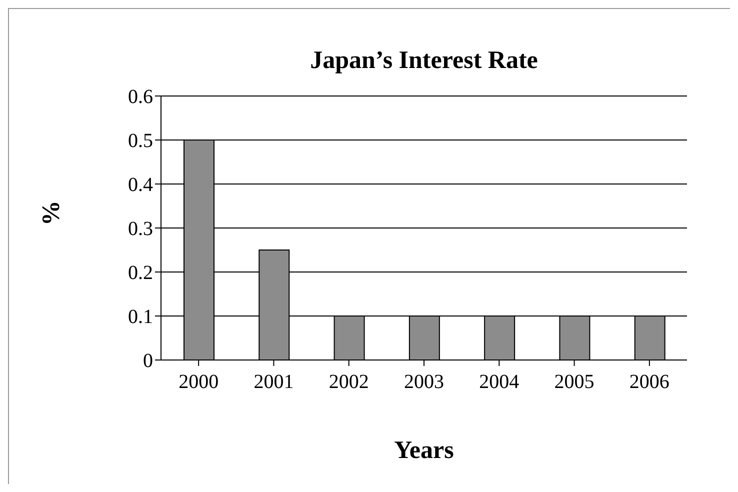 This screenshot has width=738, height=492. I want to click on y-tick-label: 0.6, so click(140, 97).